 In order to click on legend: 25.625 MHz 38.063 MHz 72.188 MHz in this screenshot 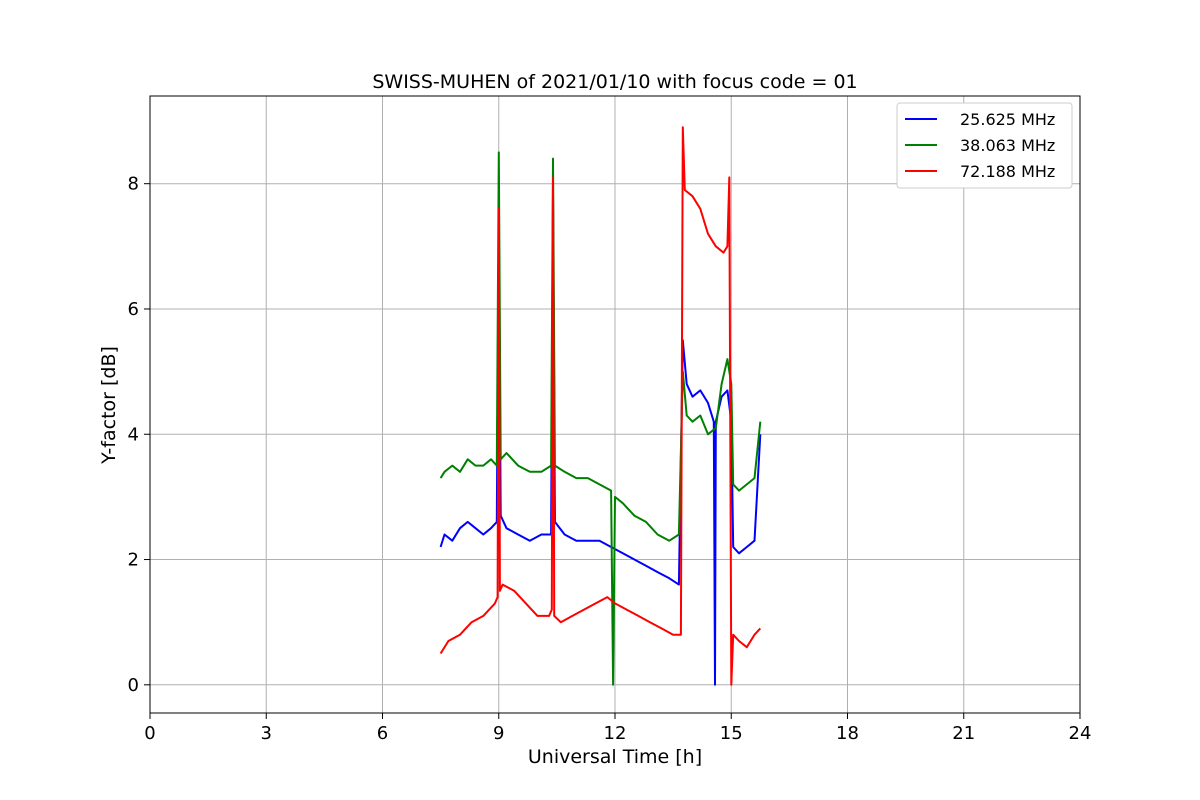, I will do `click(984, 145)`.